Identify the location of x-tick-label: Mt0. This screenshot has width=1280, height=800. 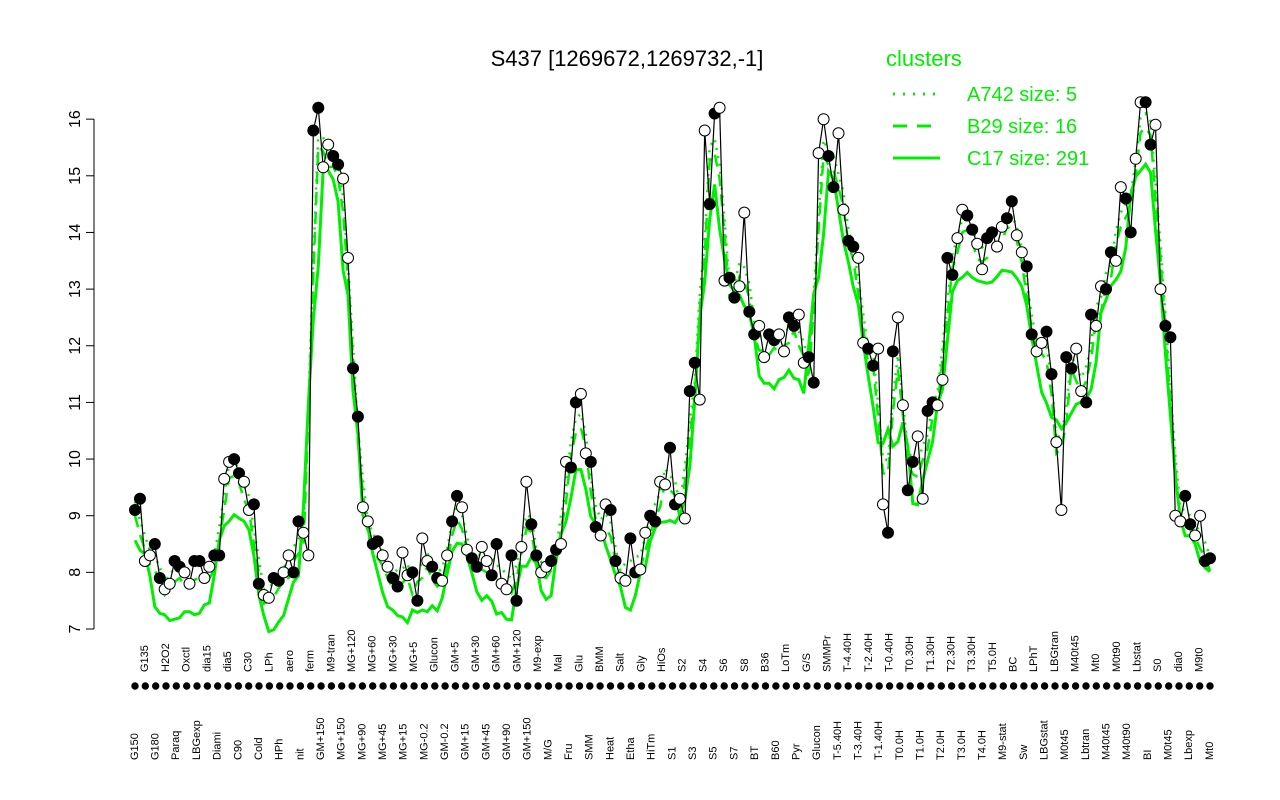
(1096, 663).